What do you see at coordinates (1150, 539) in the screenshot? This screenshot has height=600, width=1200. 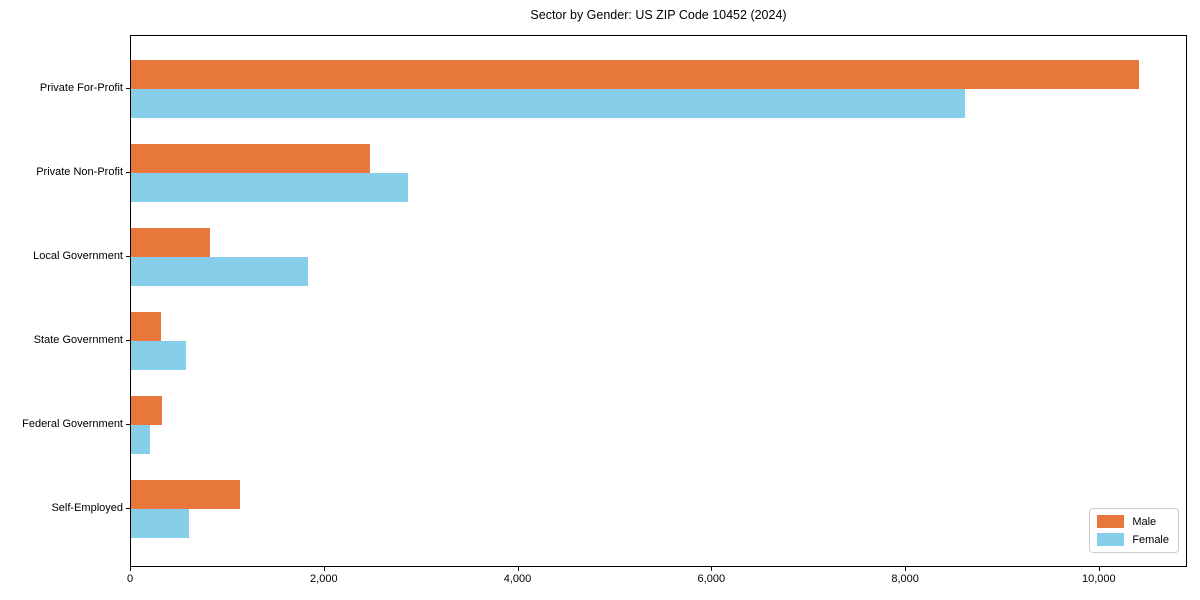 I see `legend-label-female: Female` at bounding box center [1150, 539].